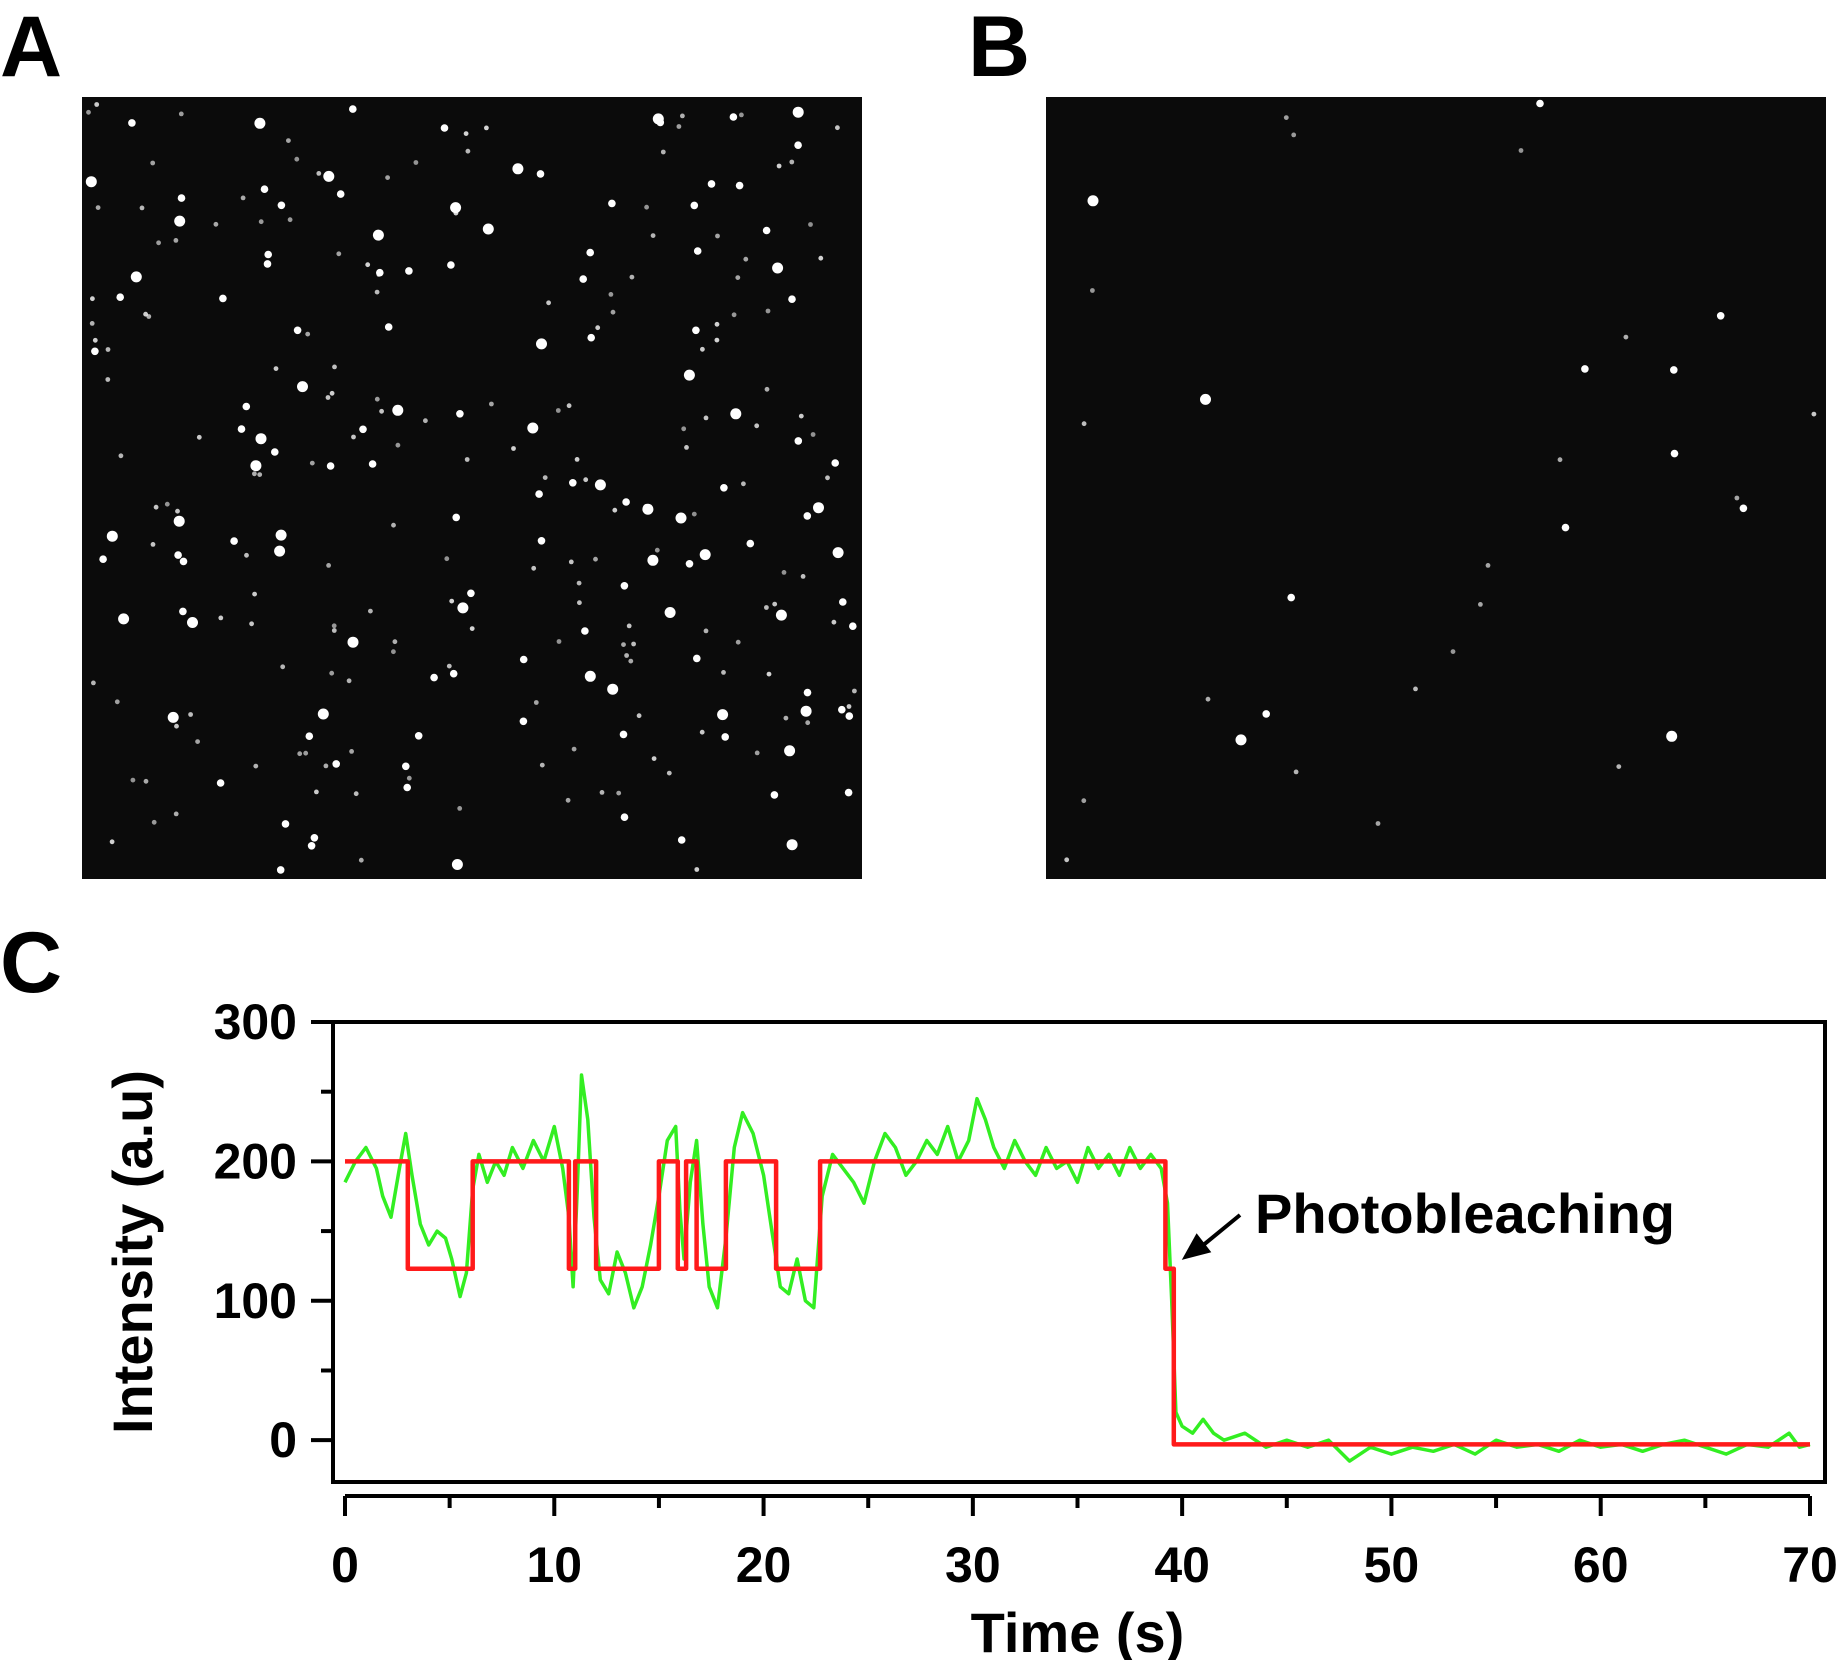 The image size is (1842, 1660). Describe the element at coordinates (31, 963) in the screenshot. I see `panel-label-c: C` at that location.